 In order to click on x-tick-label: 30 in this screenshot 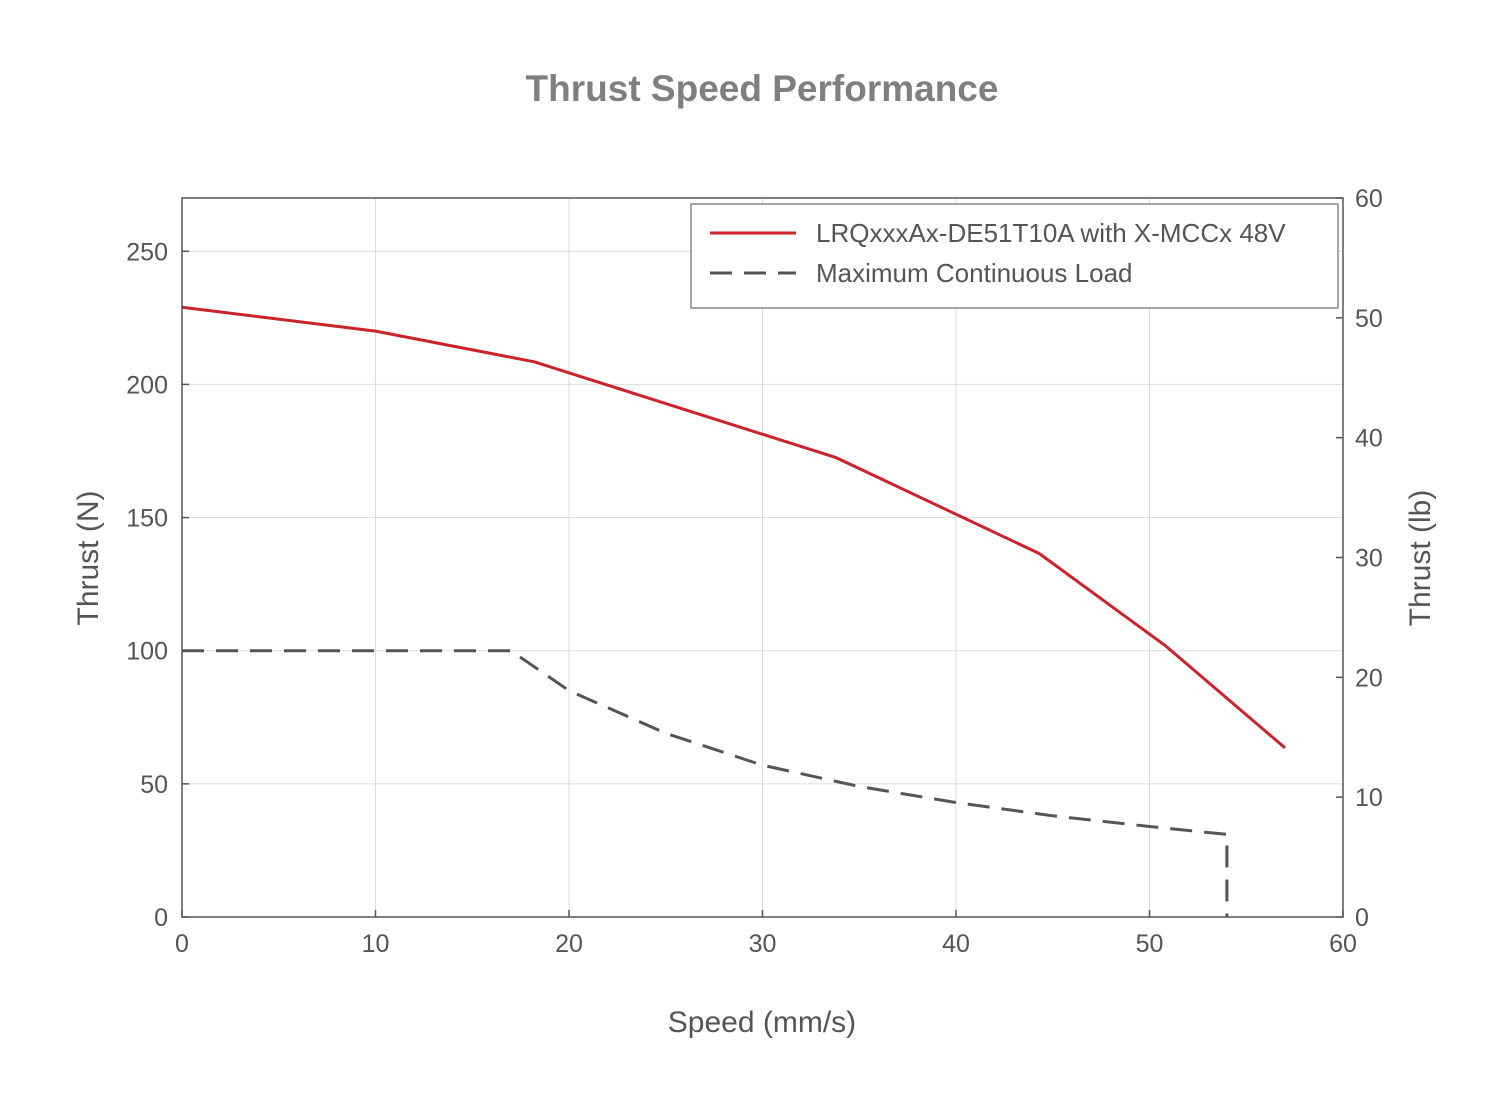, I will do `click(763, 944)`.